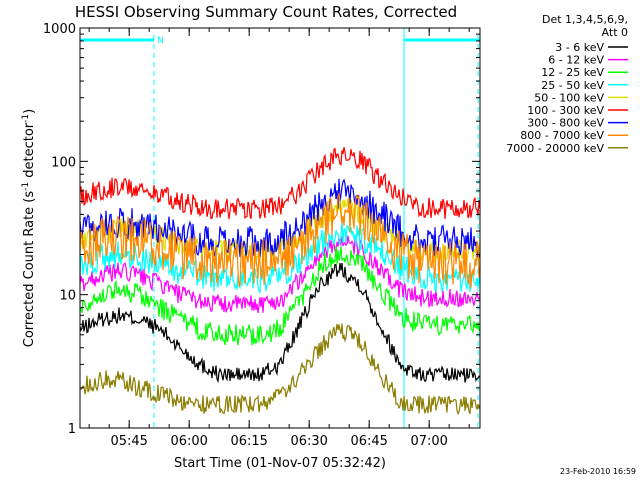 The image size is (640, 480). Describe the element at coordinates (576, 60) in the screenshot. I see `legend-label: 6 - 12 keV` at that location.